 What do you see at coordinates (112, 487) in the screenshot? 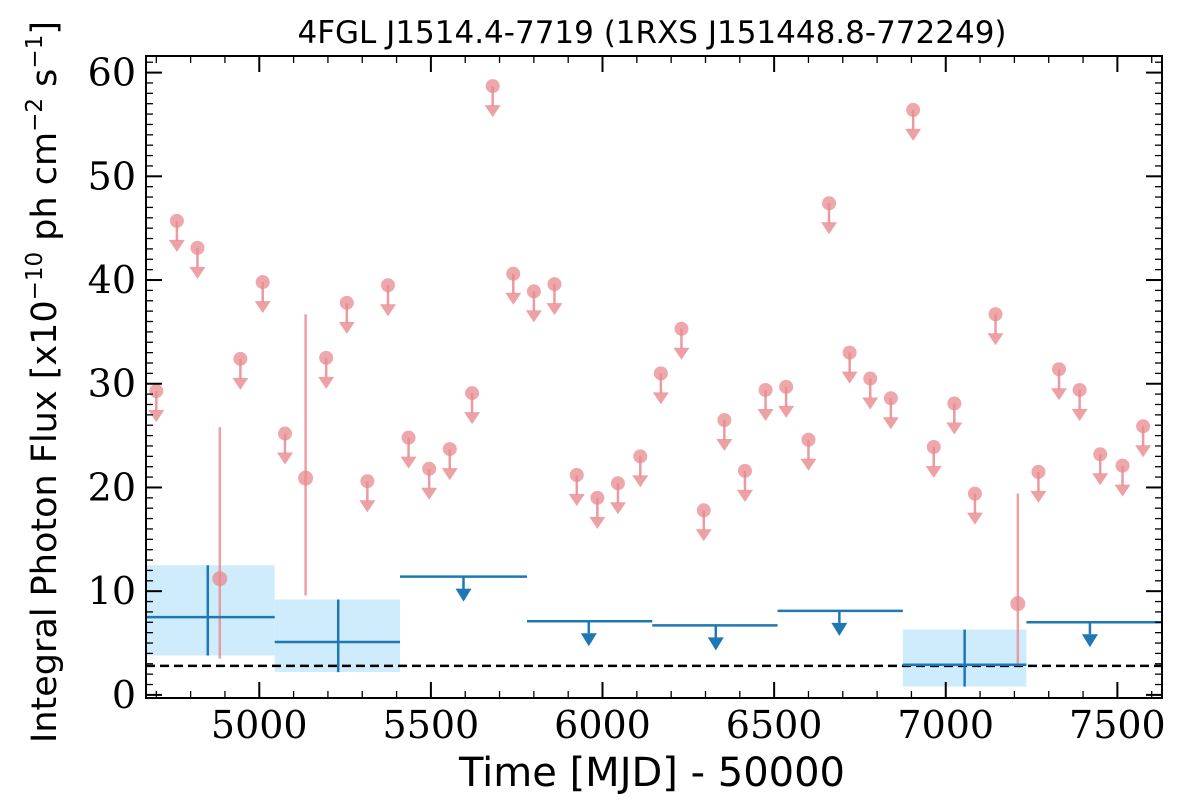
I see `y-tick-label: 20` at bounding box center [112, 487].